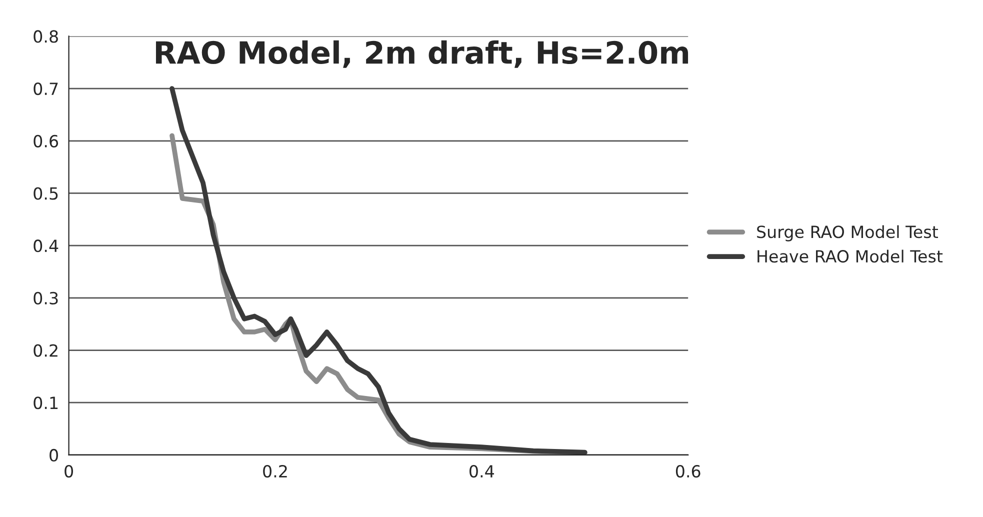 The width and height of the screenshot is (983, 517). I want to click on y-tick-label: 0.2, so click(46, 350).